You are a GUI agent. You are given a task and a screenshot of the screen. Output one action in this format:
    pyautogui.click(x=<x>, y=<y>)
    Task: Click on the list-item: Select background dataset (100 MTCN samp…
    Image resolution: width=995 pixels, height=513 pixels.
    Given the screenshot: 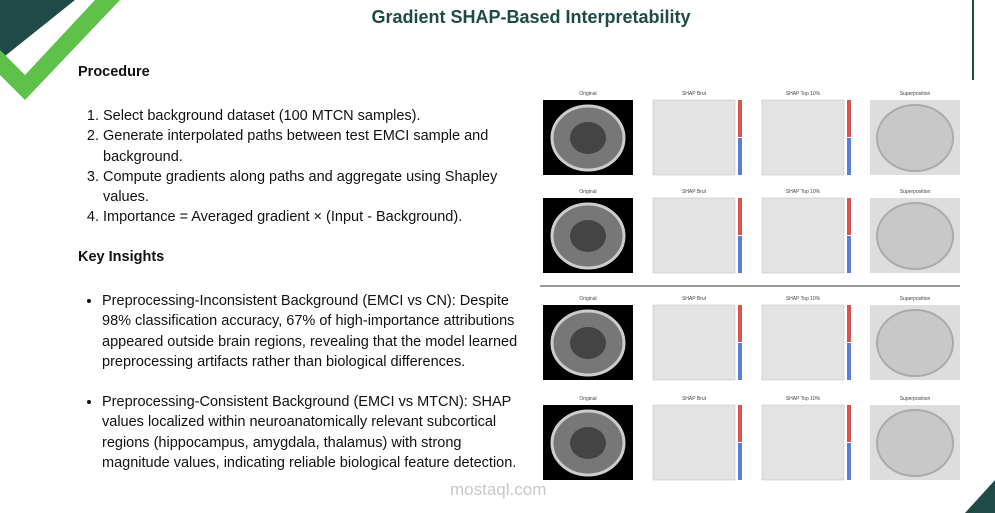 What is the action you would take?
    pyautogui.click(x=318, y=116)
    